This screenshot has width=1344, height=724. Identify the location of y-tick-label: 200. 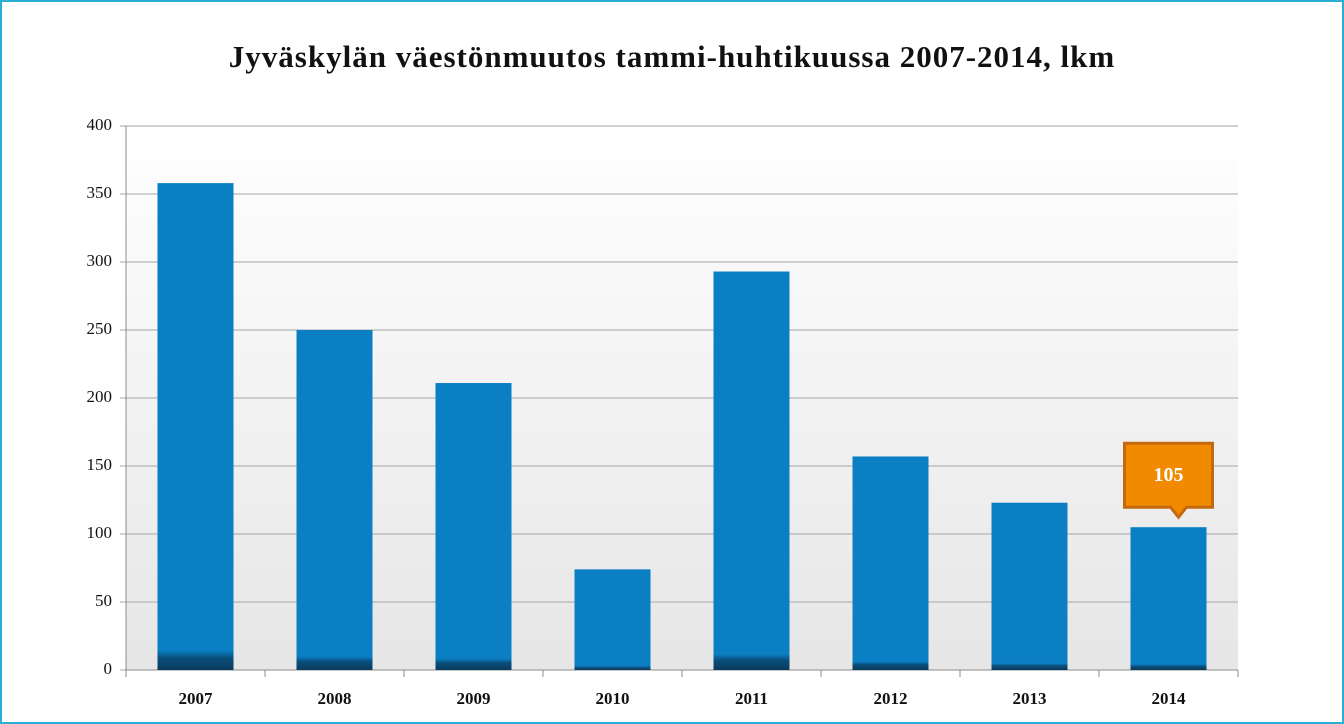
(100, 396).